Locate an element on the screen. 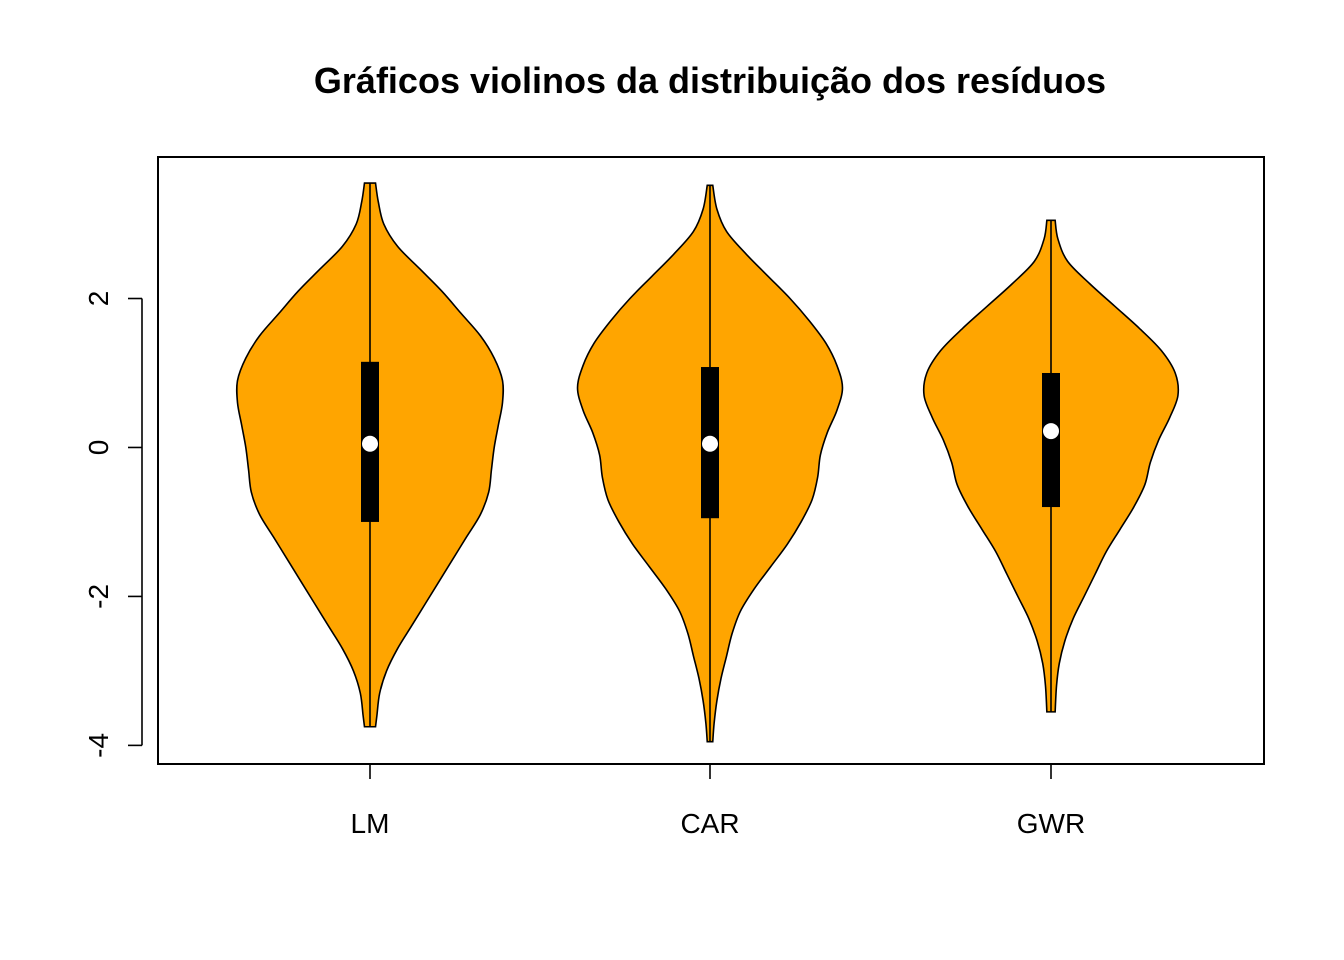 The height and width of the screenshot is (960, 1344). violin-iqr-box is located at coordinates (1051, 440).